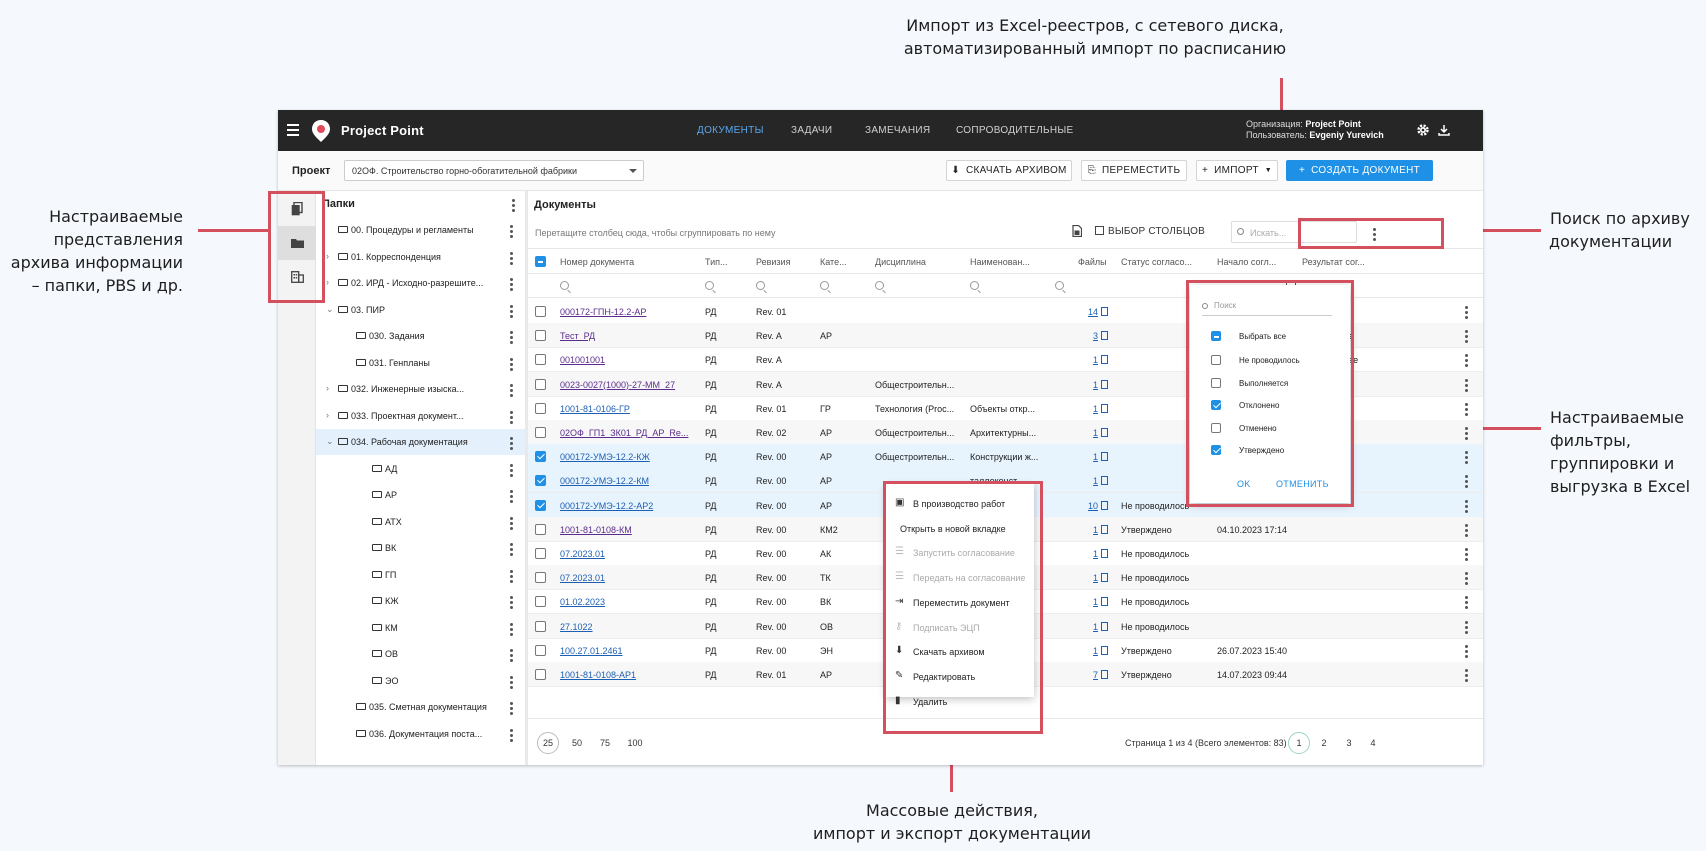  I want to click on folder-item: 030. Задания, so click(420, 336).